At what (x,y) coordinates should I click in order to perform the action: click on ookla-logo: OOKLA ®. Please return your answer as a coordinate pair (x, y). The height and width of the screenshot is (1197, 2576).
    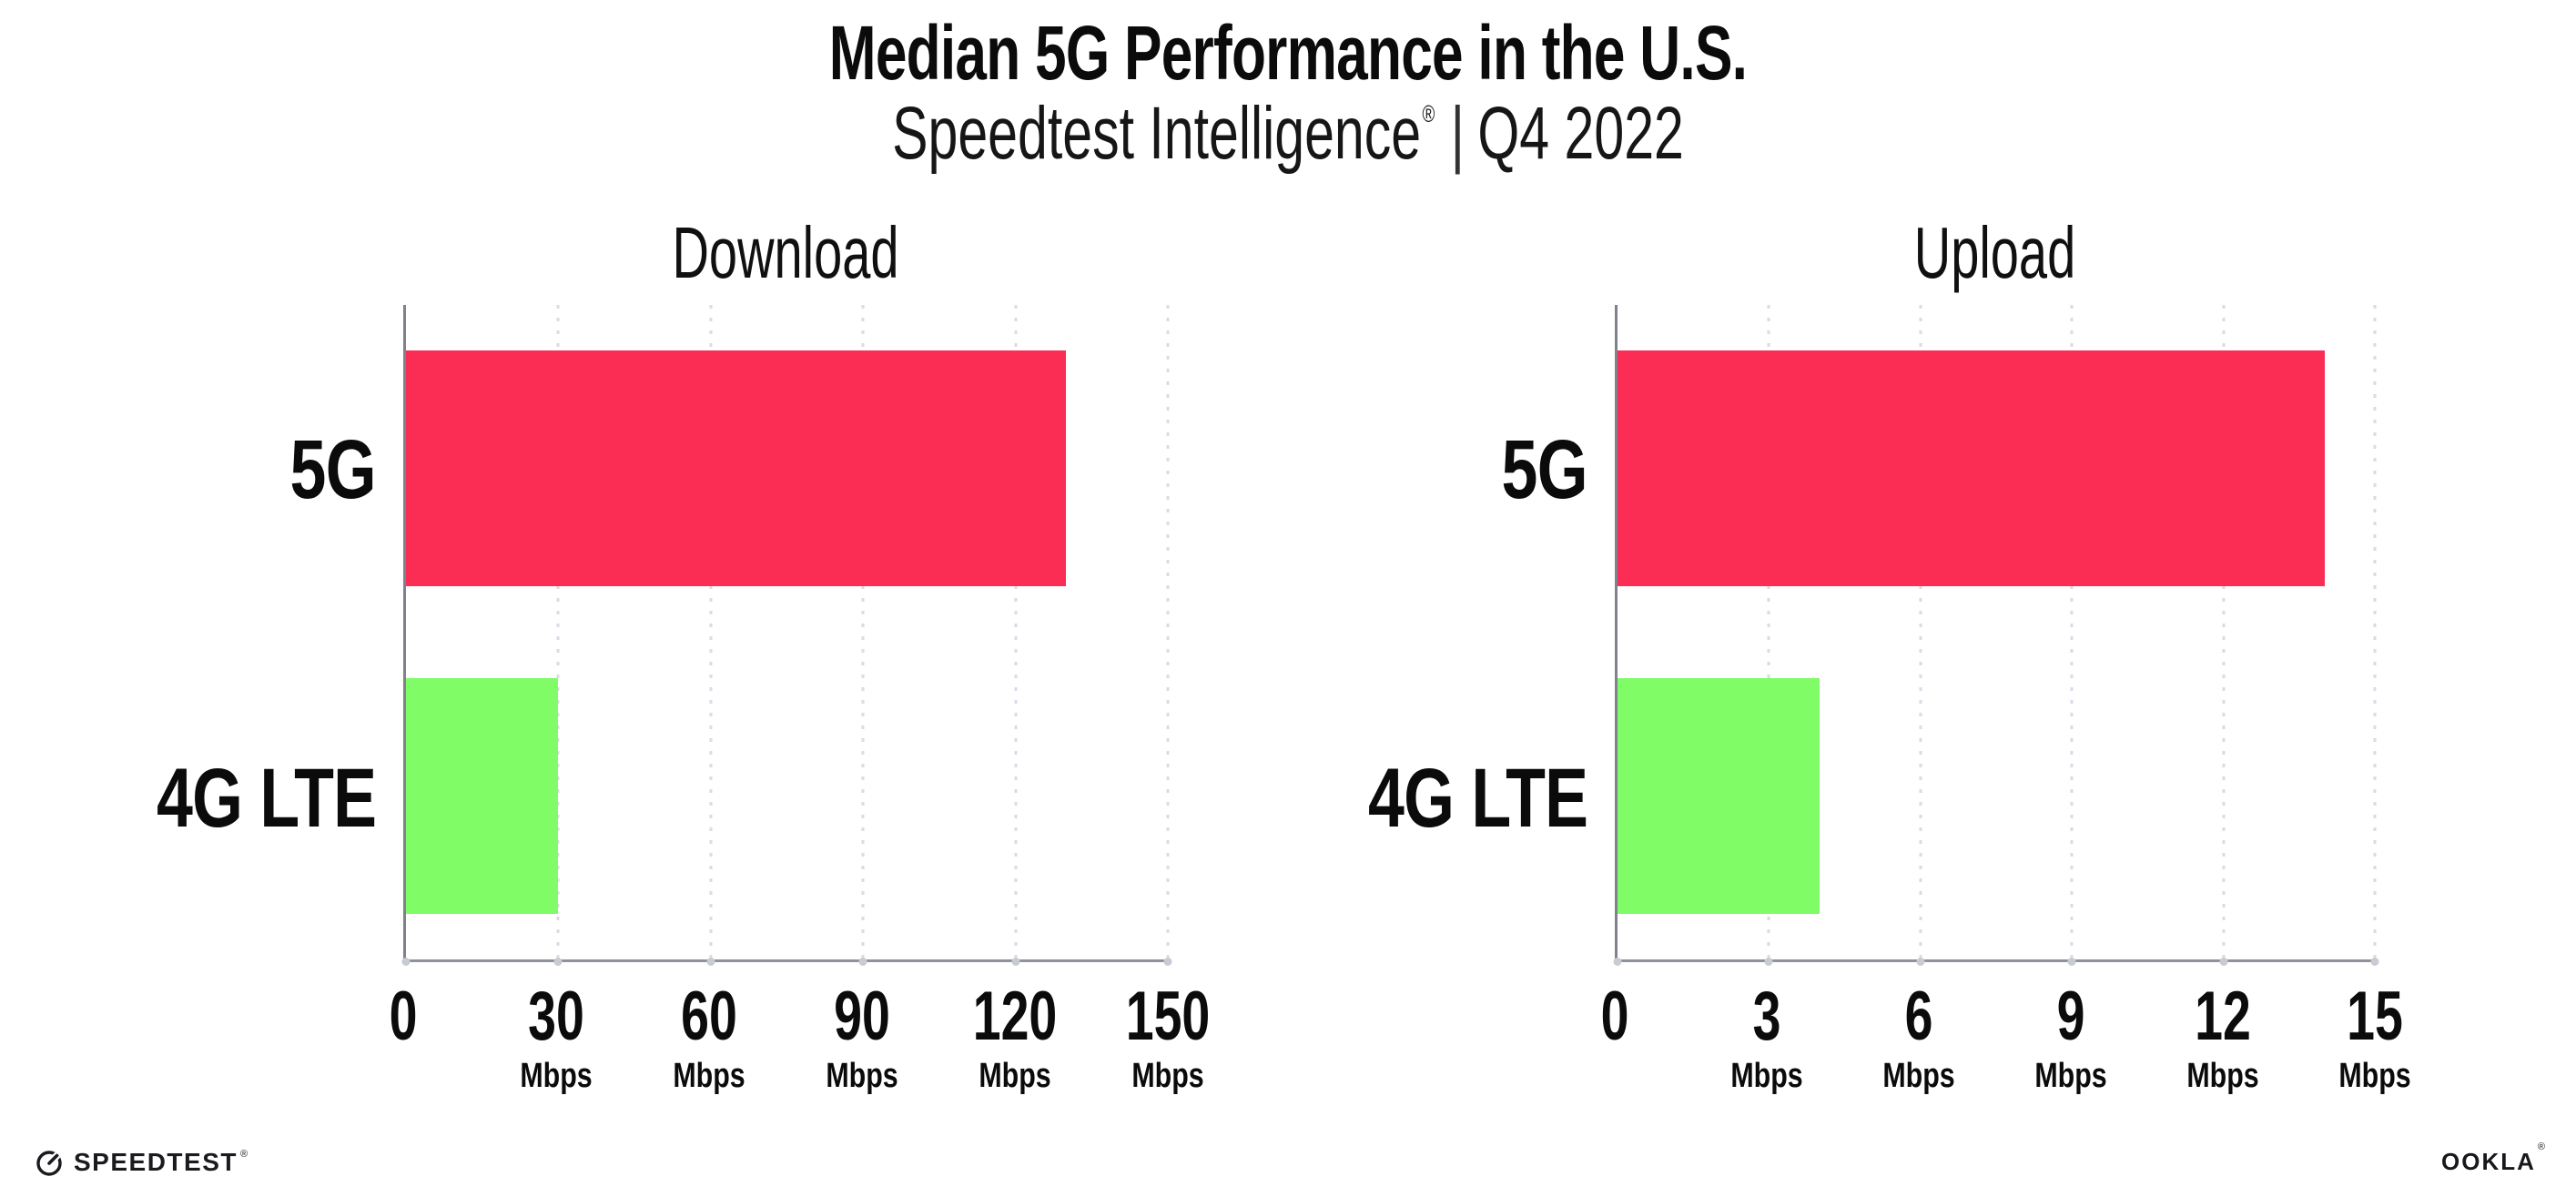
    Looking at the image, I should click on (2493, 1158).